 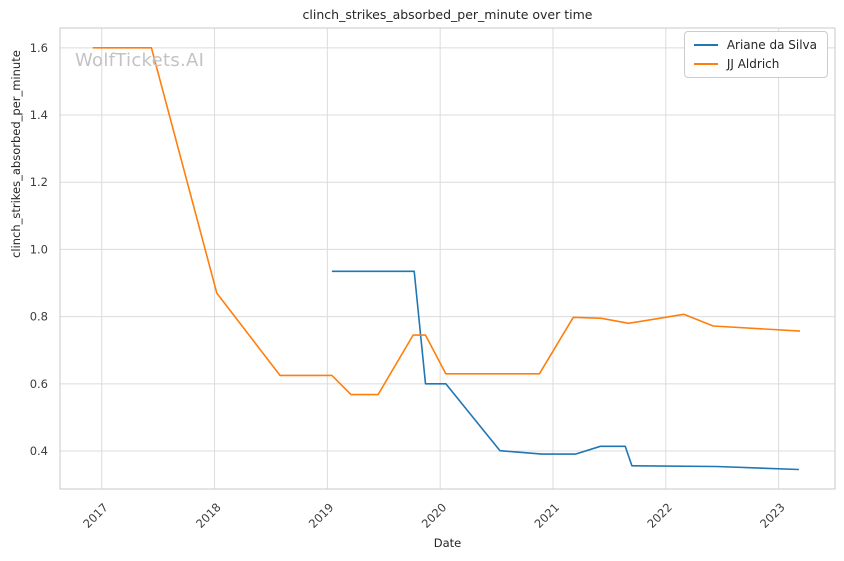 I want to click on y-tick-label: 1.4, so click(x=39, y=115).